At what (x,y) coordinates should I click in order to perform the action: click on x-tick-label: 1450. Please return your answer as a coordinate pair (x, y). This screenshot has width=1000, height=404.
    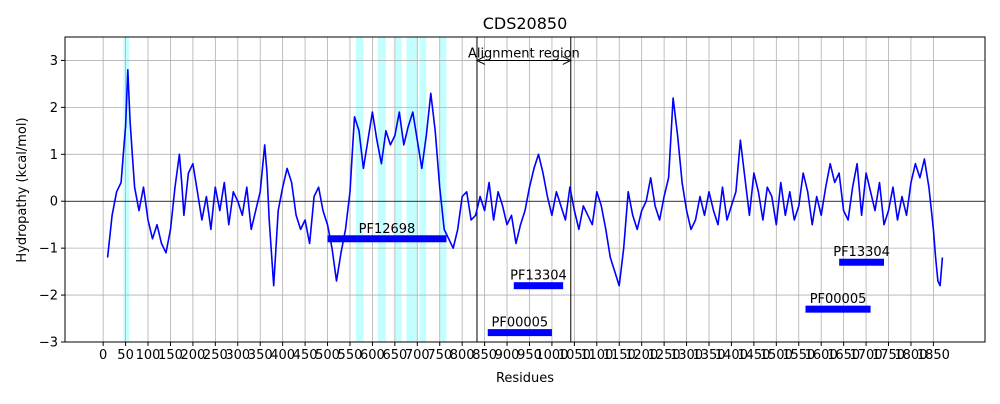
    Looking at the image, I should click on (753, 355).